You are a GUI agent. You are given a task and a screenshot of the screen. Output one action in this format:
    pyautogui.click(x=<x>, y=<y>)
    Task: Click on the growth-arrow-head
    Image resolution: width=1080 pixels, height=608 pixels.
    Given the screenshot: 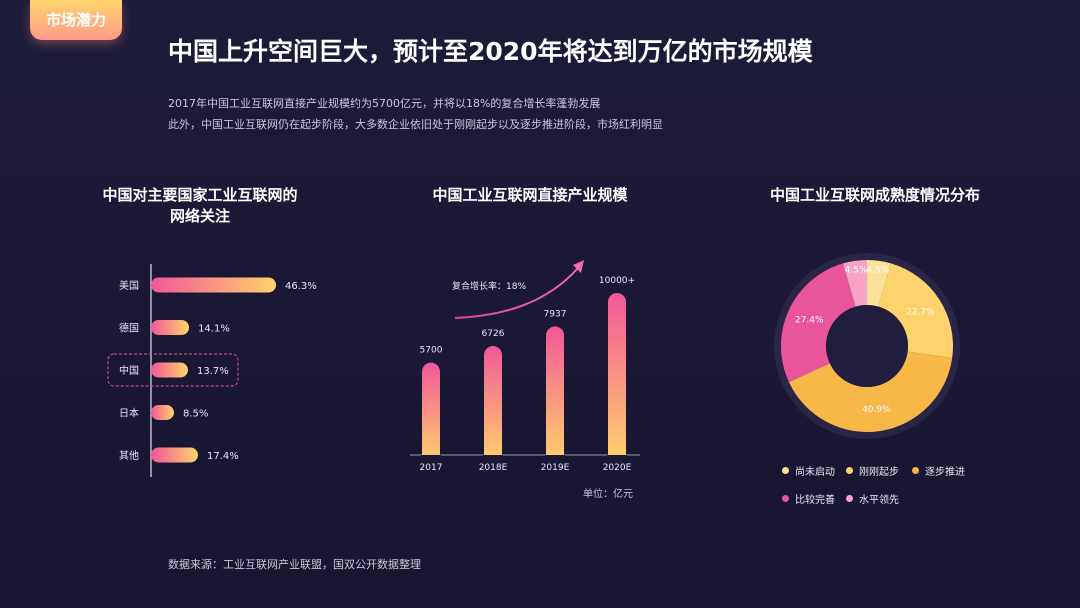 What is the action you would take?
    pyautogui.click(x=578, y=266)
    